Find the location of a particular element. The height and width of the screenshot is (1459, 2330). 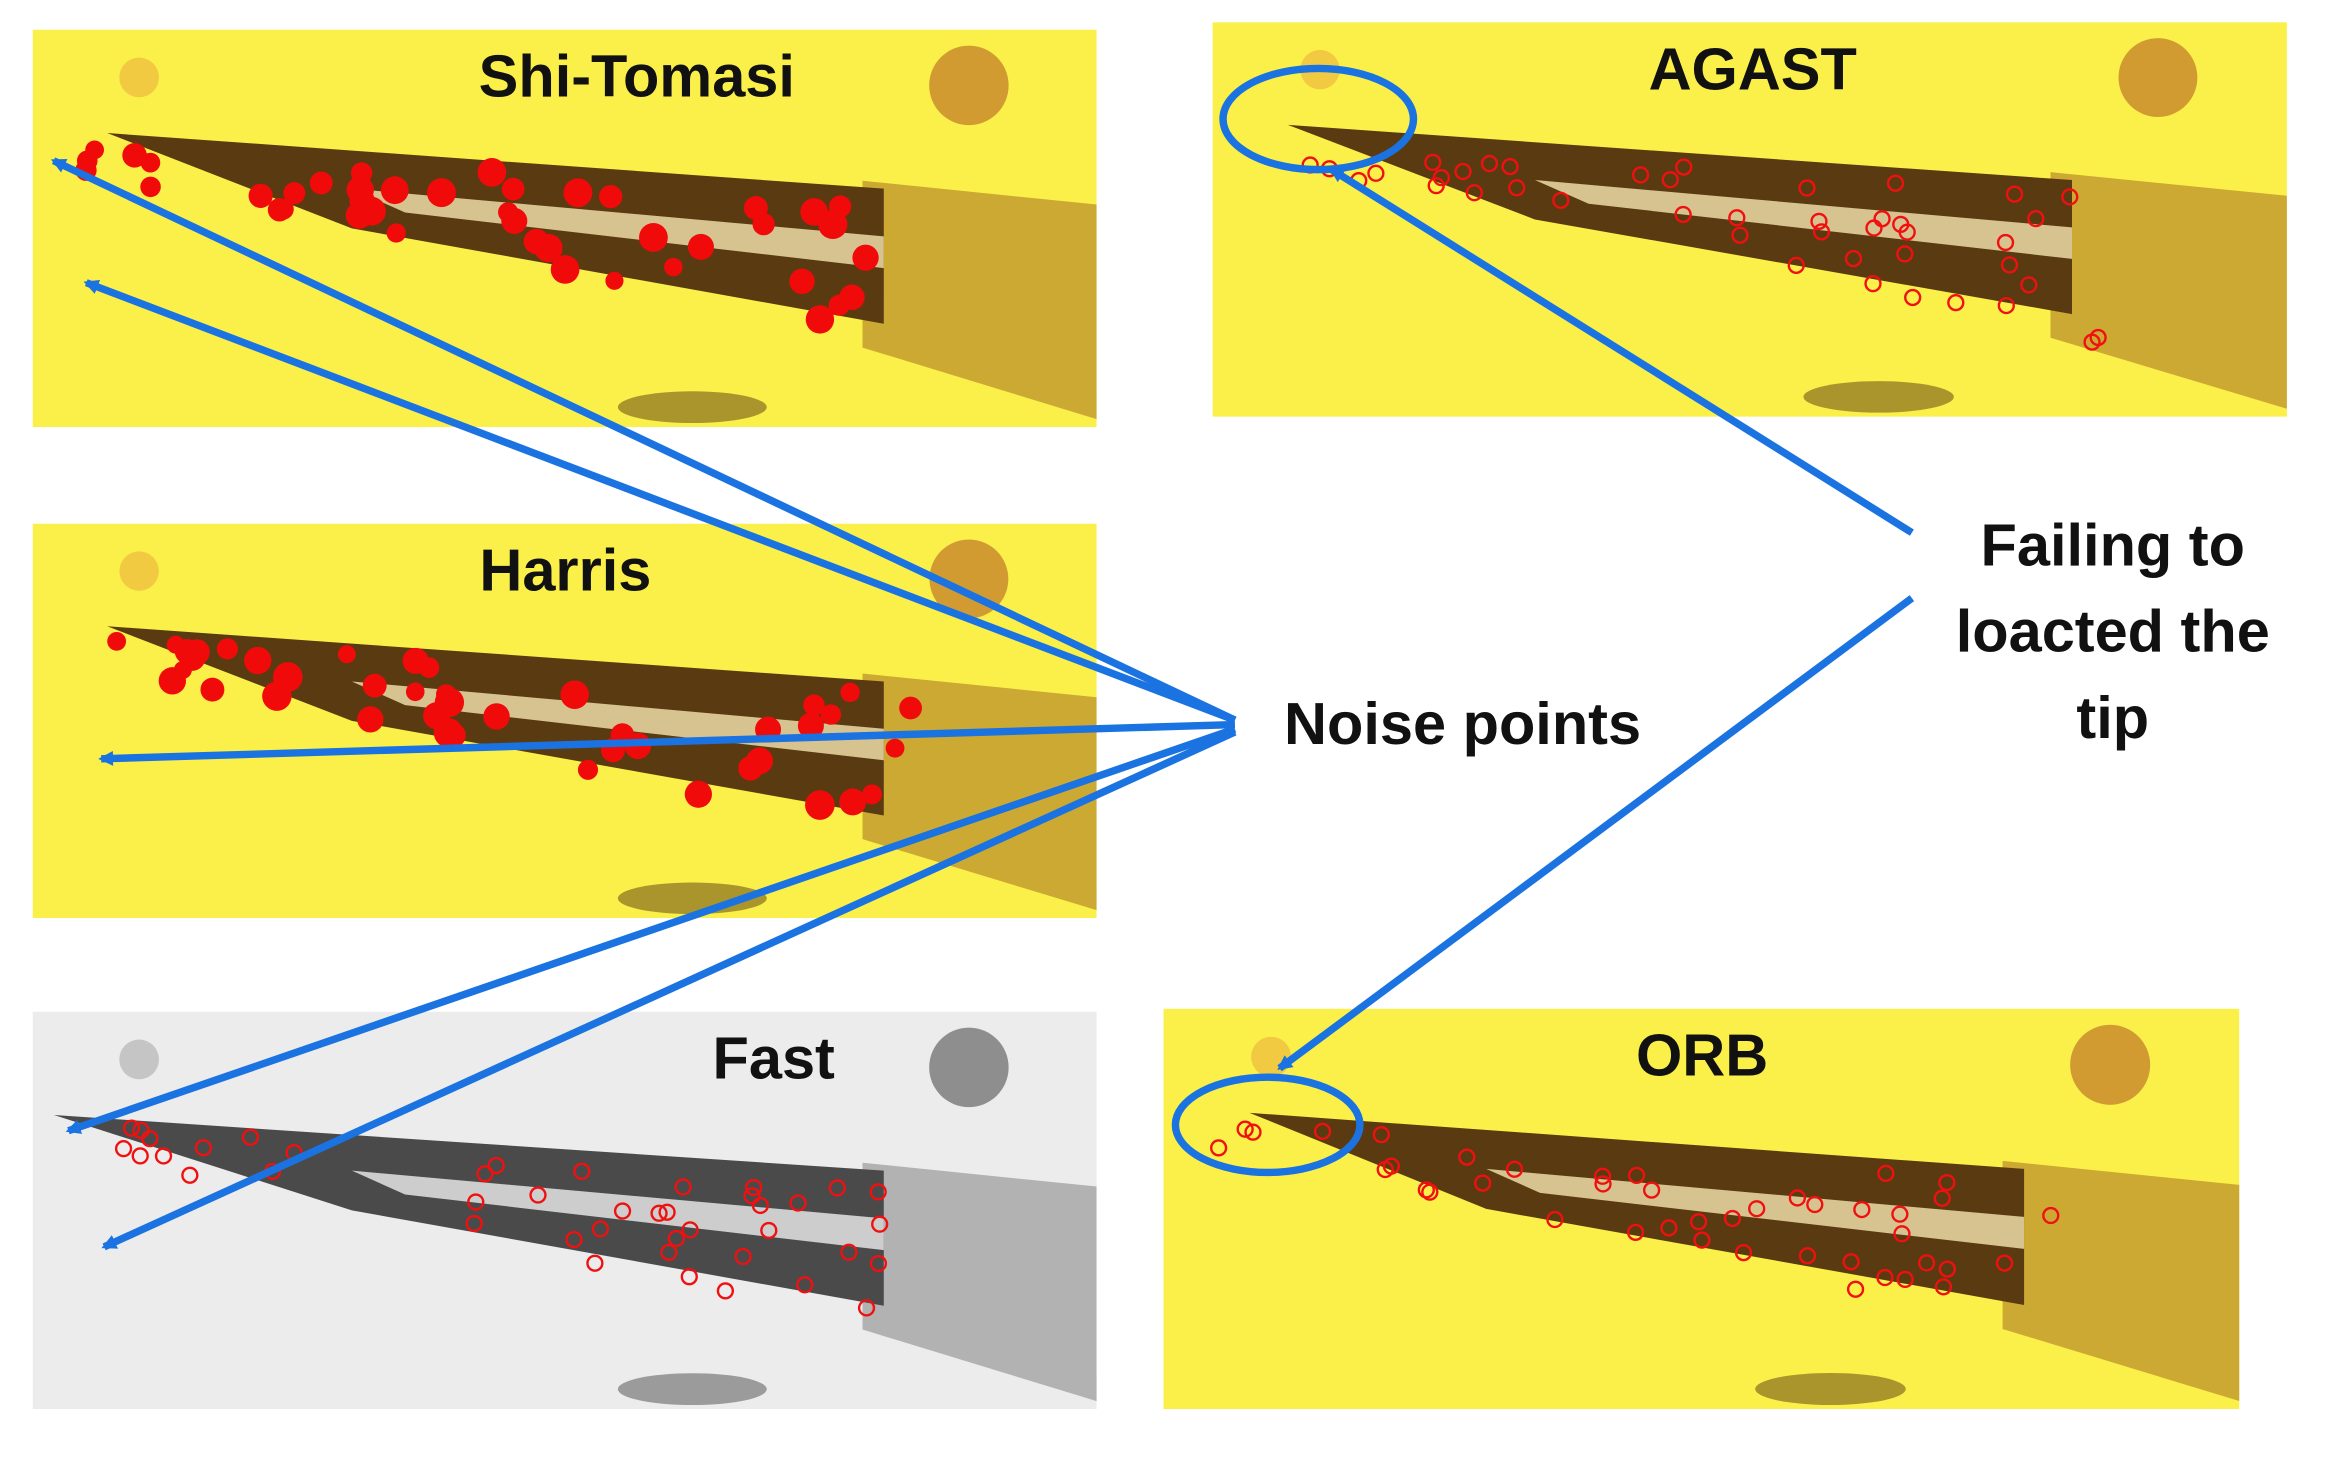

panel-title: Shi-Tomasi is located at coordinates (637, 76).